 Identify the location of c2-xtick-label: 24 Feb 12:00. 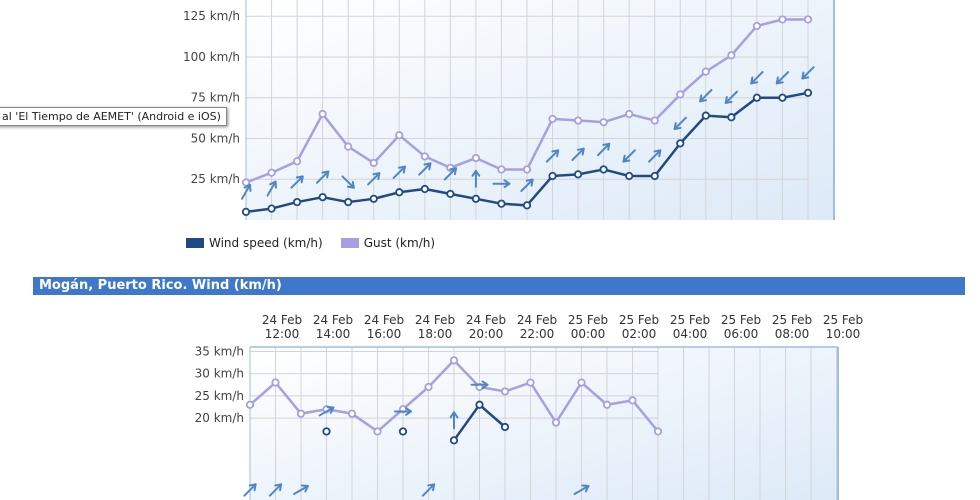
(282, 327).